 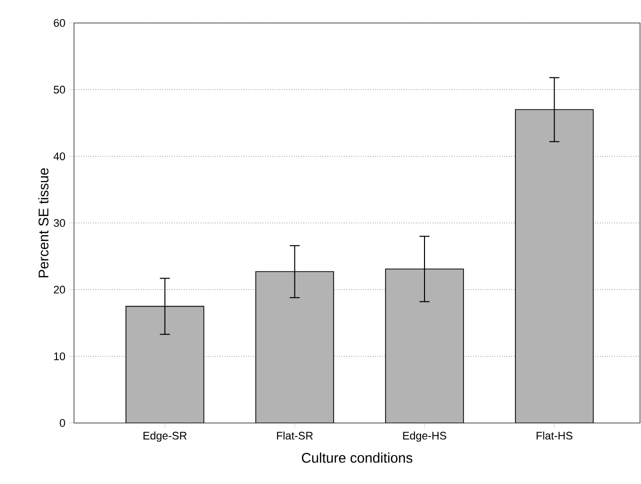 I want to click on y-tick-label: 50, so click(x=60, y=90).